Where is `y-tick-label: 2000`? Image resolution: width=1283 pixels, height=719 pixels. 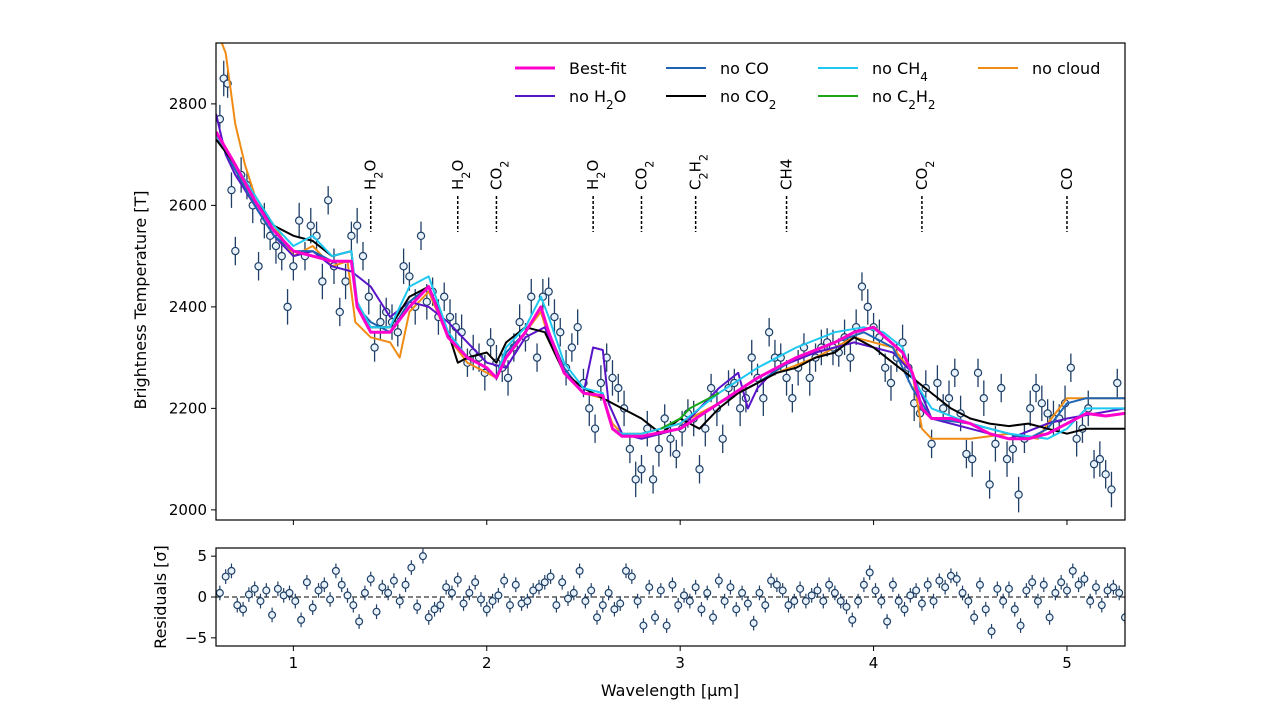
y-tick-label: 2000 is located at coordinates (188, 510).